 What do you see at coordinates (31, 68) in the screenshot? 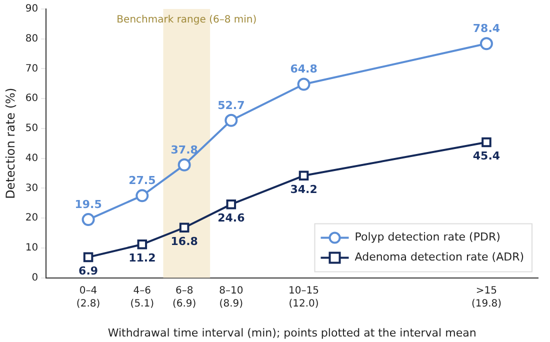
I see `y-tick-label: 70` at bounding box center [31, 68].